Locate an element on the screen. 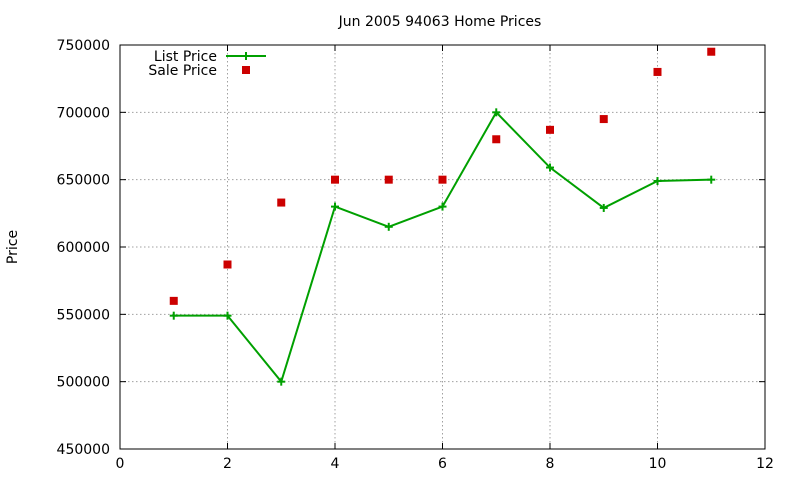 This screenshot has height=480, width=800. y-tick-label: 600000 is located at coordinates (83, 248).